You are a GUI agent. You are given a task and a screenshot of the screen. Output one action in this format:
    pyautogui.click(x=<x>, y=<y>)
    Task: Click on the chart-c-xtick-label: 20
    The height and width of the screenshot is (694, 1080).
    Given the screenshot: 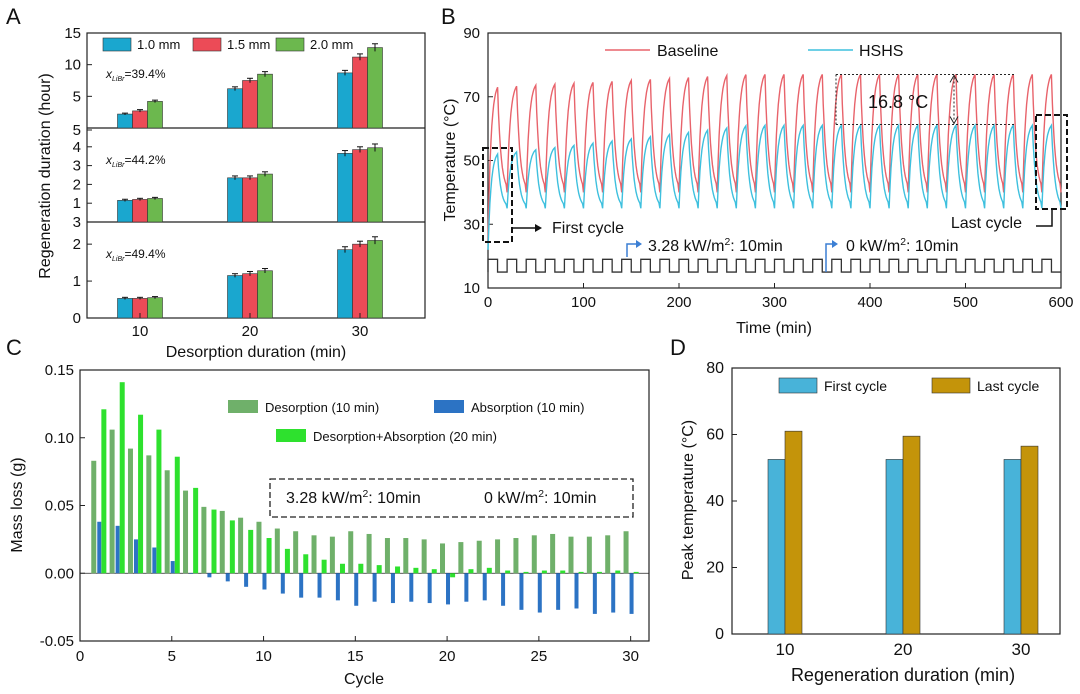 What is the action you would take?
    pyautogui.click(x=447, y=656)
    